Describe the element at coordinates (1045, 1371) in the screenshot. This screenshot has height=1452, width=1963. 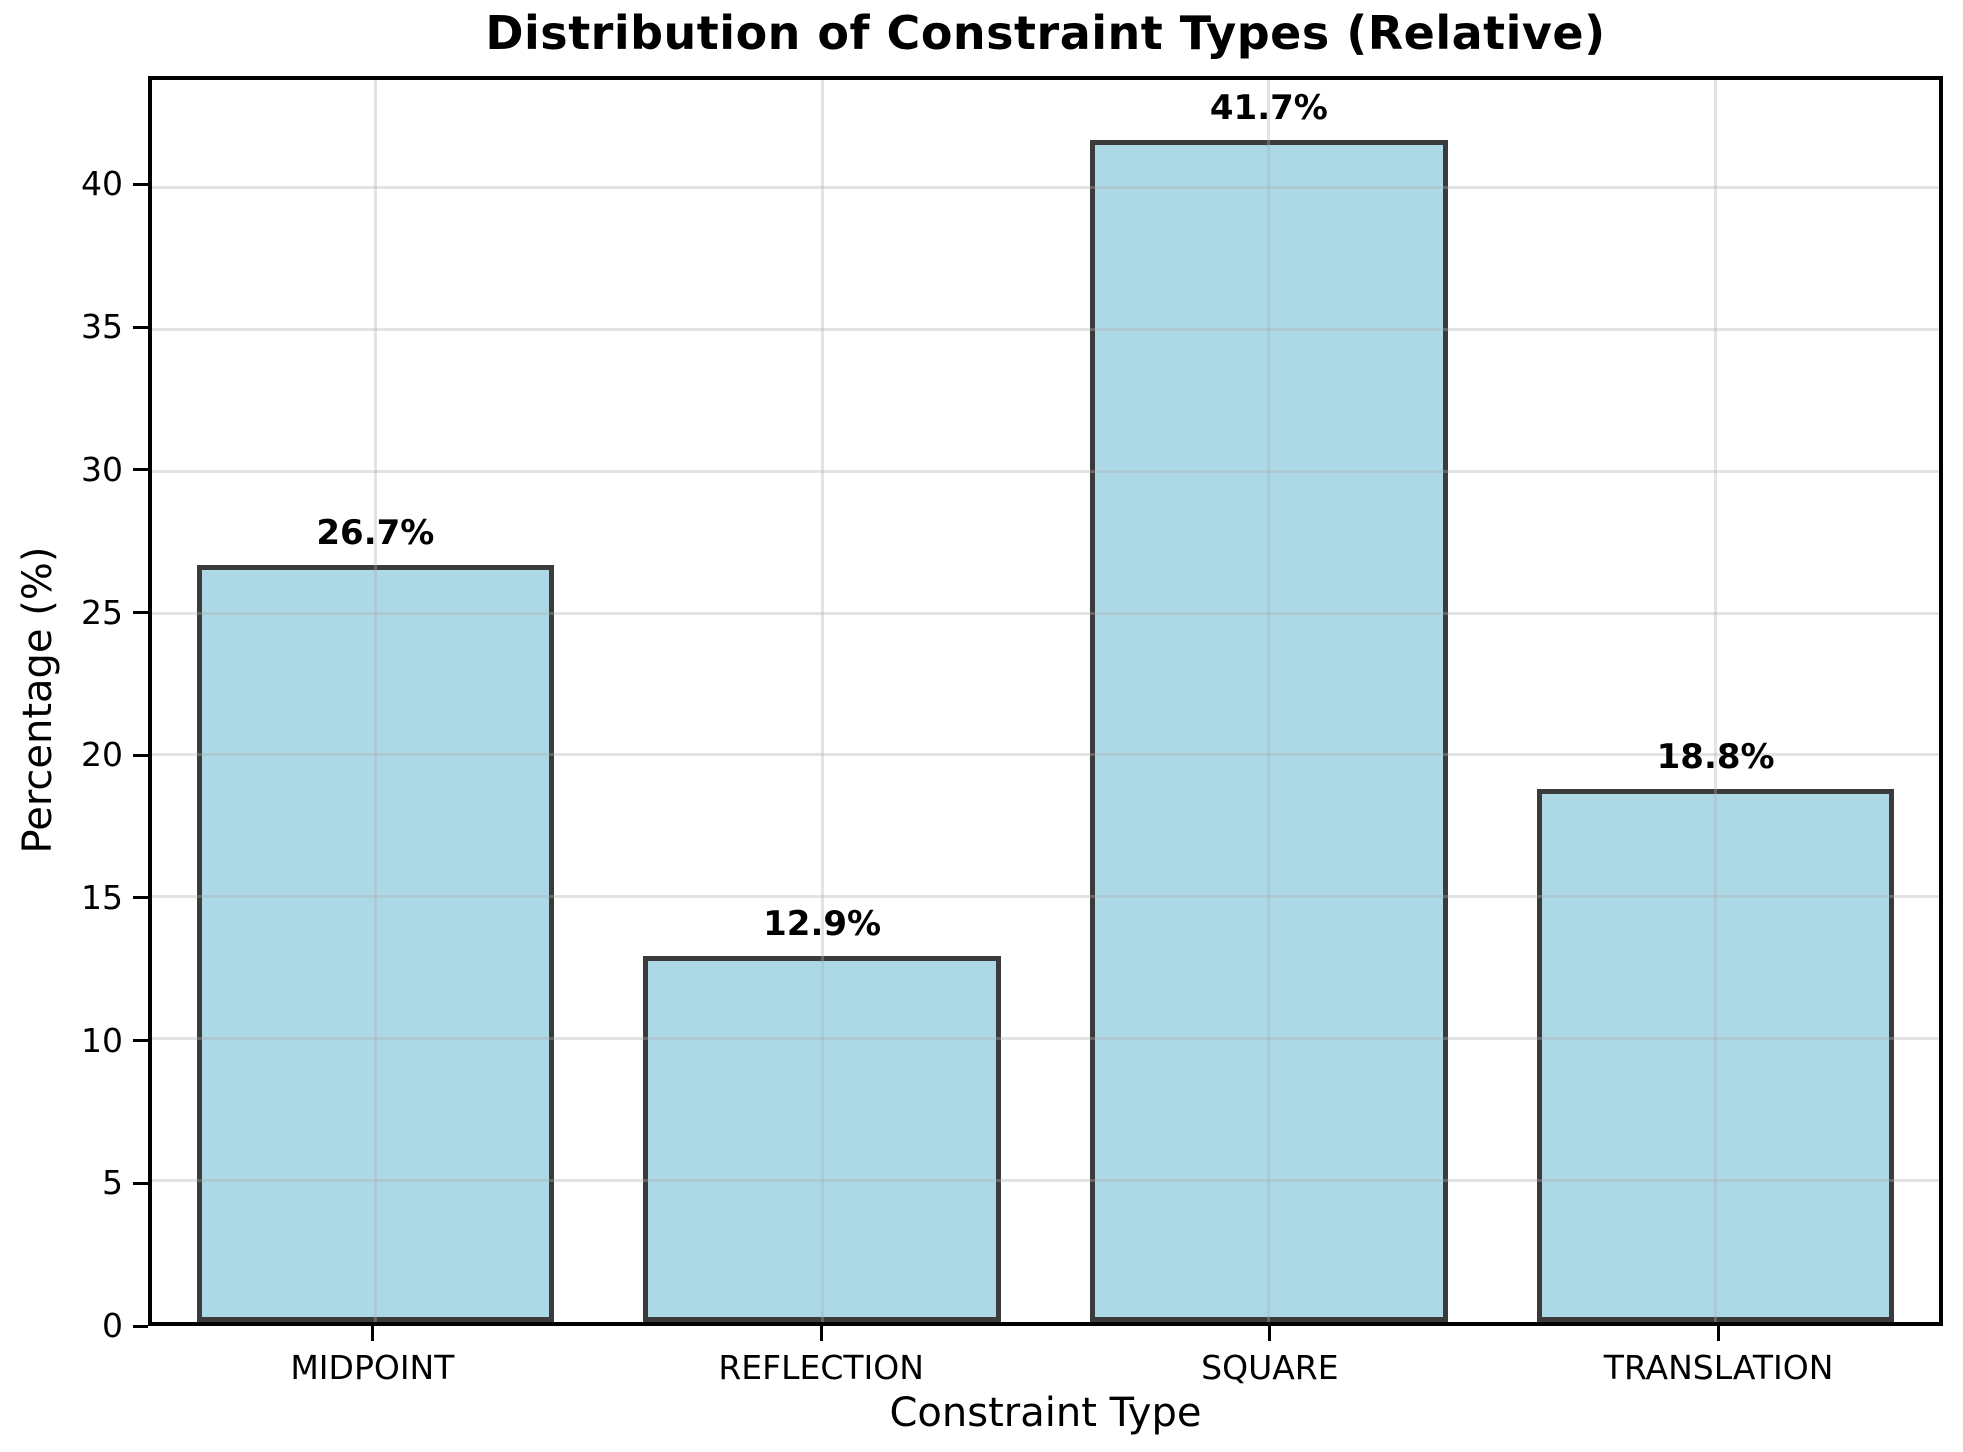
I see `x-axis-ticks: MIDPOINT REFLECTION SQUARE TRANSLATION` at that location.